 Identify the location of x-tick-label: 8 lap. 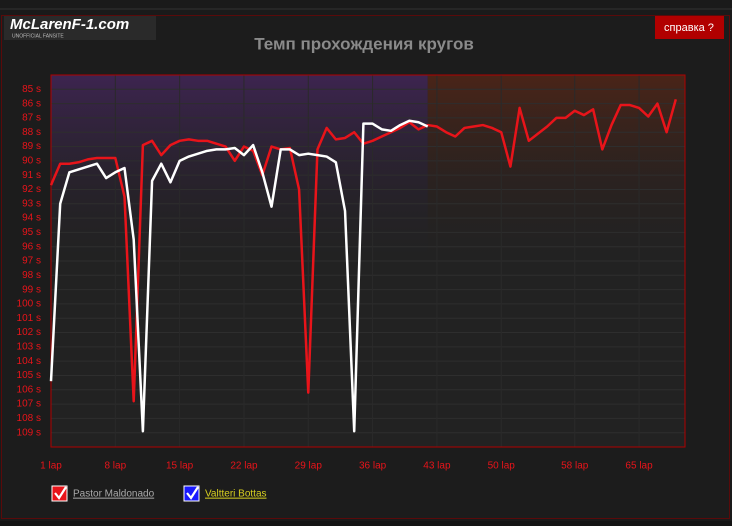
(115, 466).